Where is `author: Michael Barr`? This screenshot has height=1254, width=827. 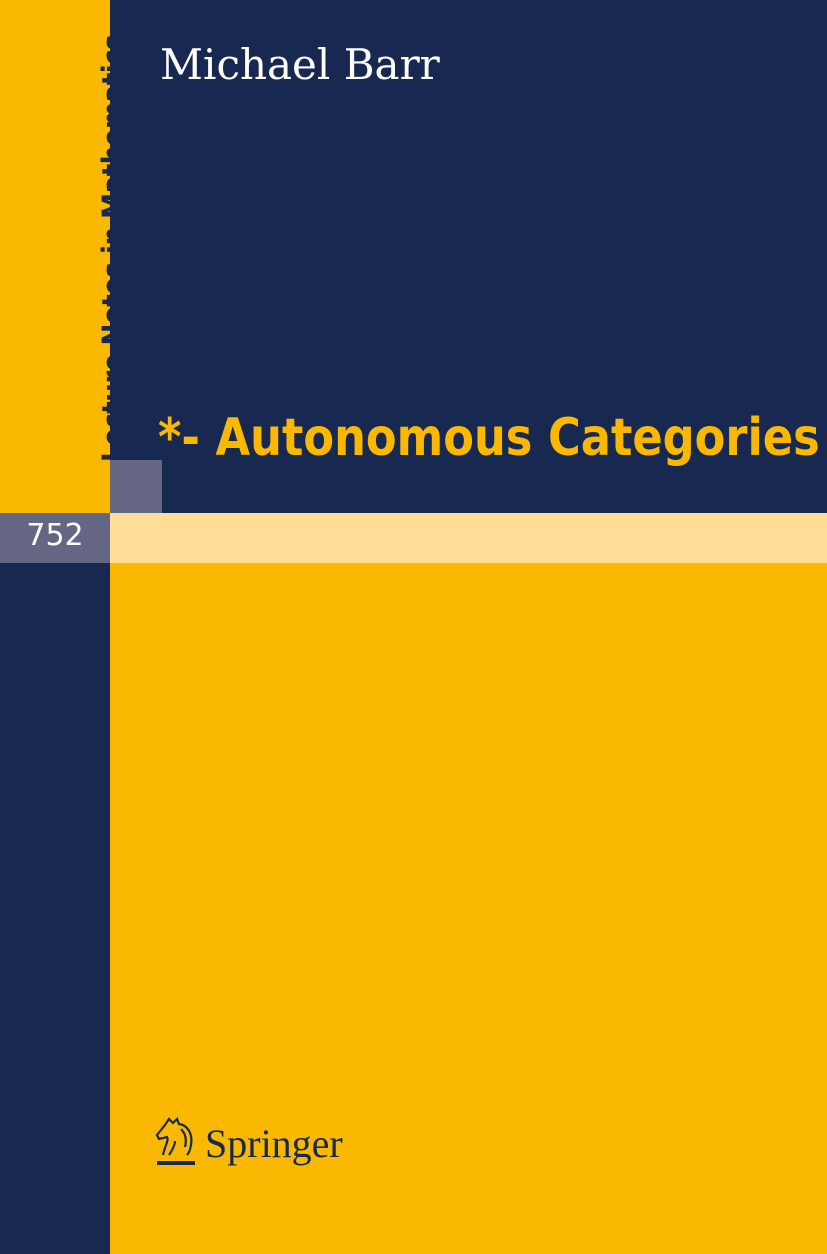 author: Michael Barr is located at coordinates (300, 64).